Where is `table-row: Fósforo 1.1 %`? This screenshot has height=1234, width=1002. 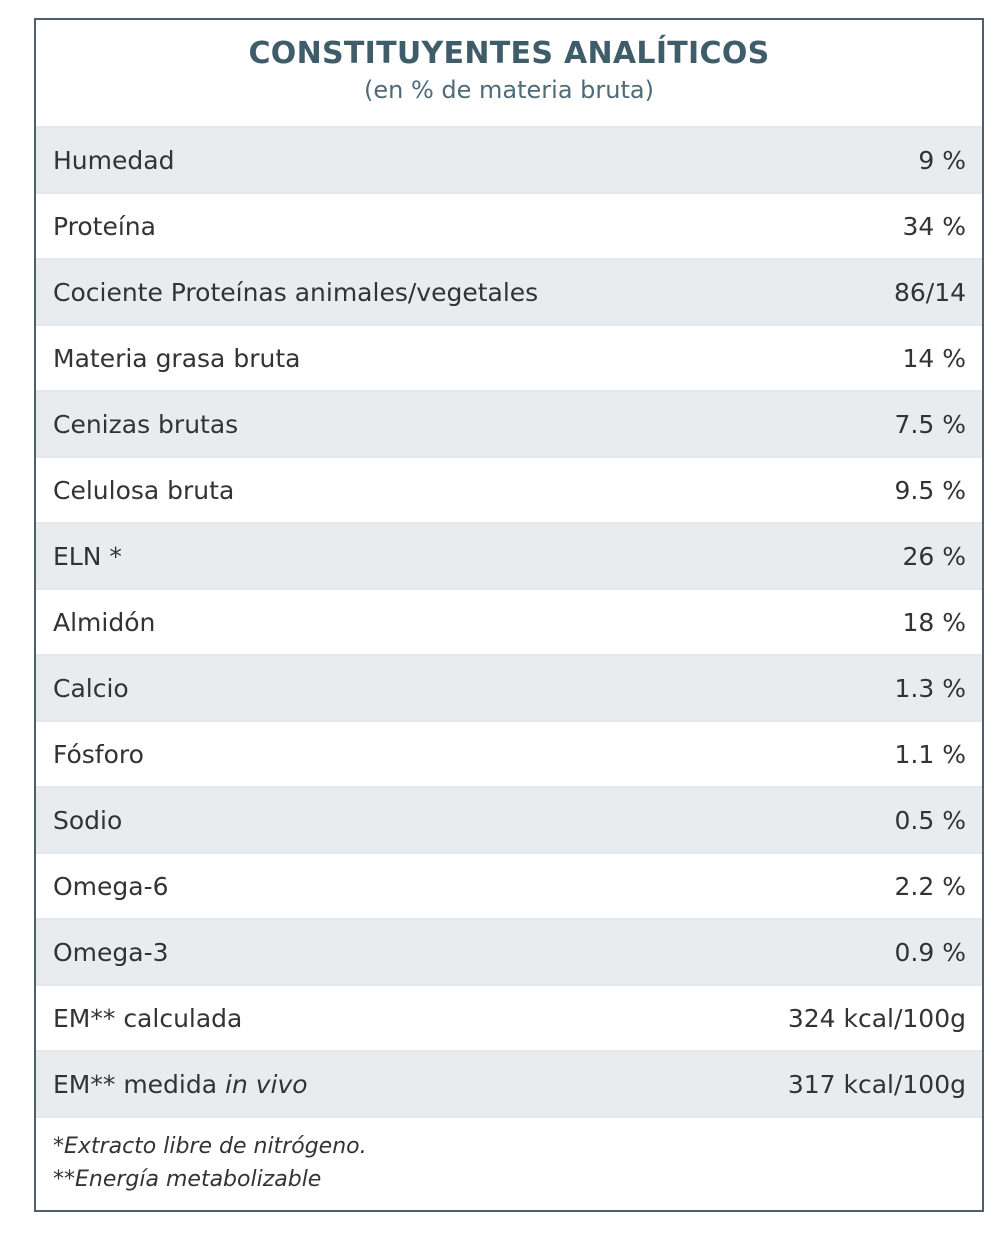 table-row: Fósforo 1.1 % is located at coordinates (509, 755).